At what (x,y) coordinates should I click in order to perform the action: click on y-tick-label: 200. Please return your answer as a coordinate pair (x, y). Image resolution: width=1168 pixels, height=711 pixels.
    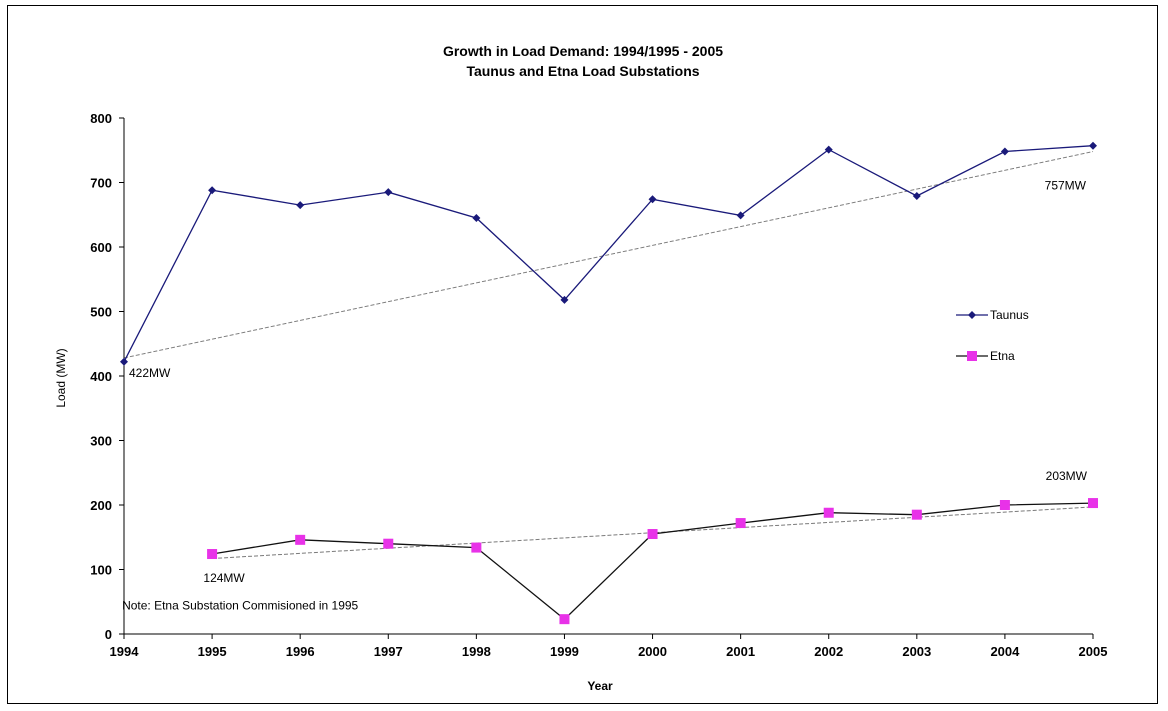
    Looking at the image, I should click on (101, 505).